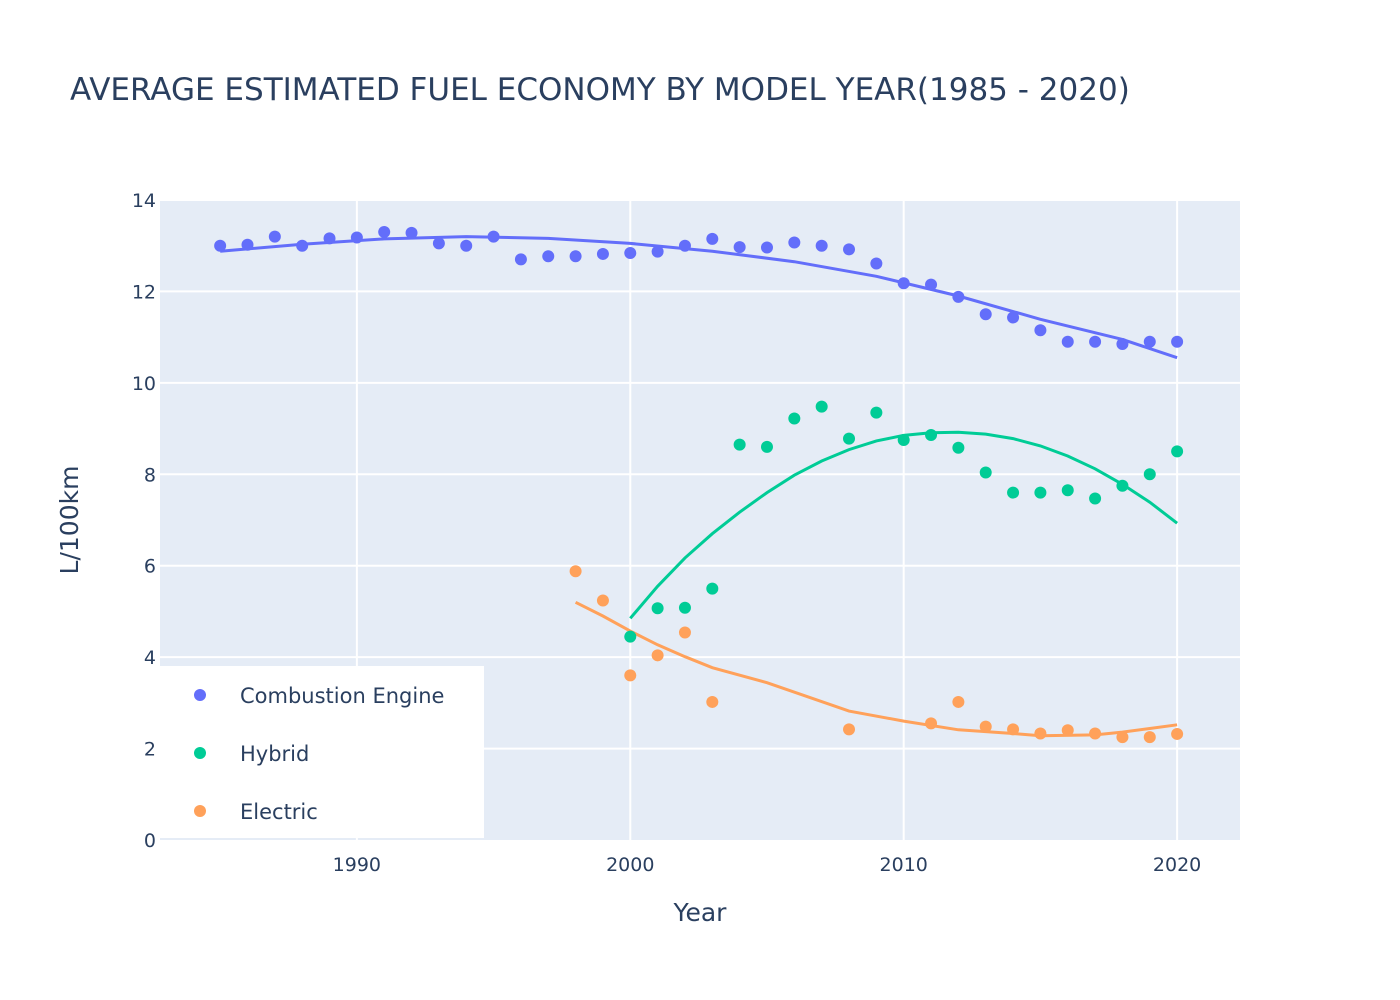 The height and width of the screenshot is (1000, 1400). Describe the element at coordinates (144, 201) in the screenshot. I see `y-tick-label: 14` at that location.